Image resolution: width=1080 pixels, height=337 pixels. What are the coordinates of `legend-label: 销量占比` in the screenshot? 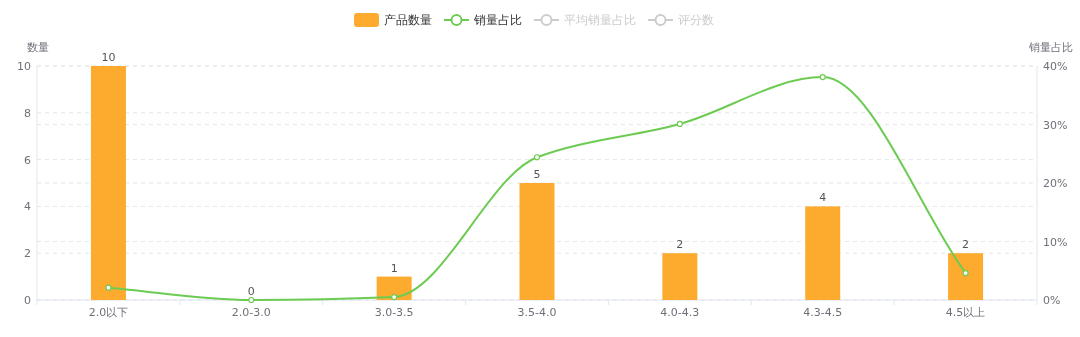 It's located at (497, 20).